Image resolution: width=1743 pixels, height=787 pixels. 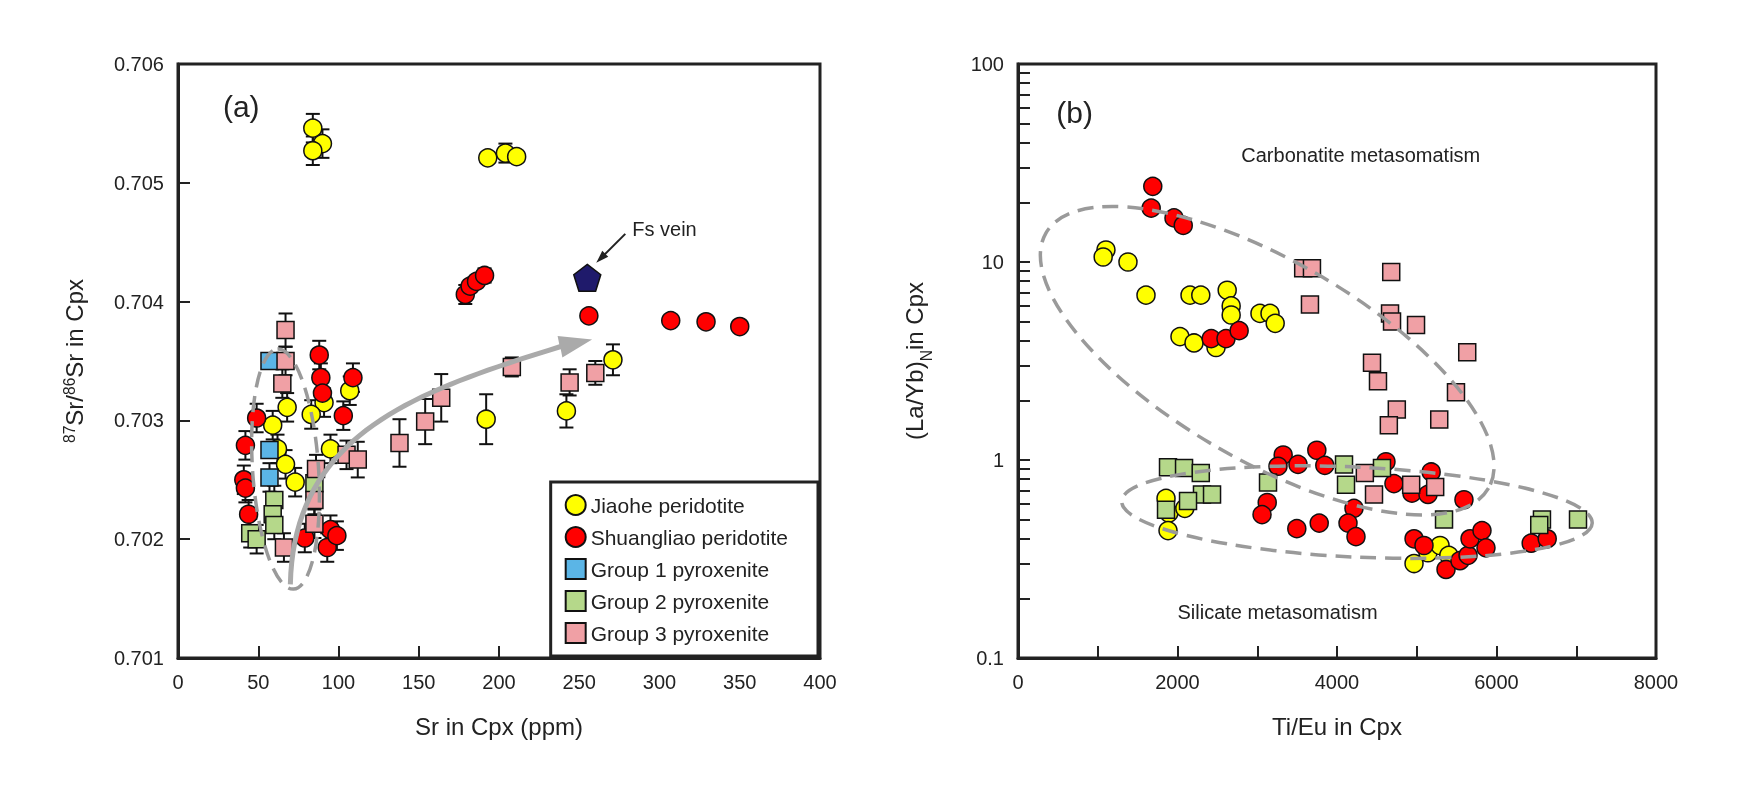 What do you see at coordinates (1361, 155) in the screenshot?
I see `annotation: Carbonatite metasomatism` at bounding box center [1361, 155].